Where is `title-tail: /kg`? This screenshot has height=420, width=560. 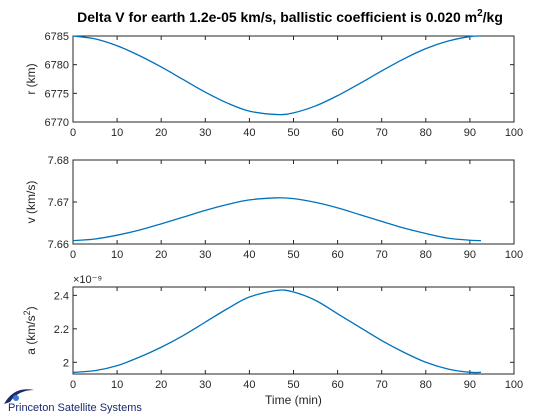
title-tail: /kg is located at coordinates (493, 17).